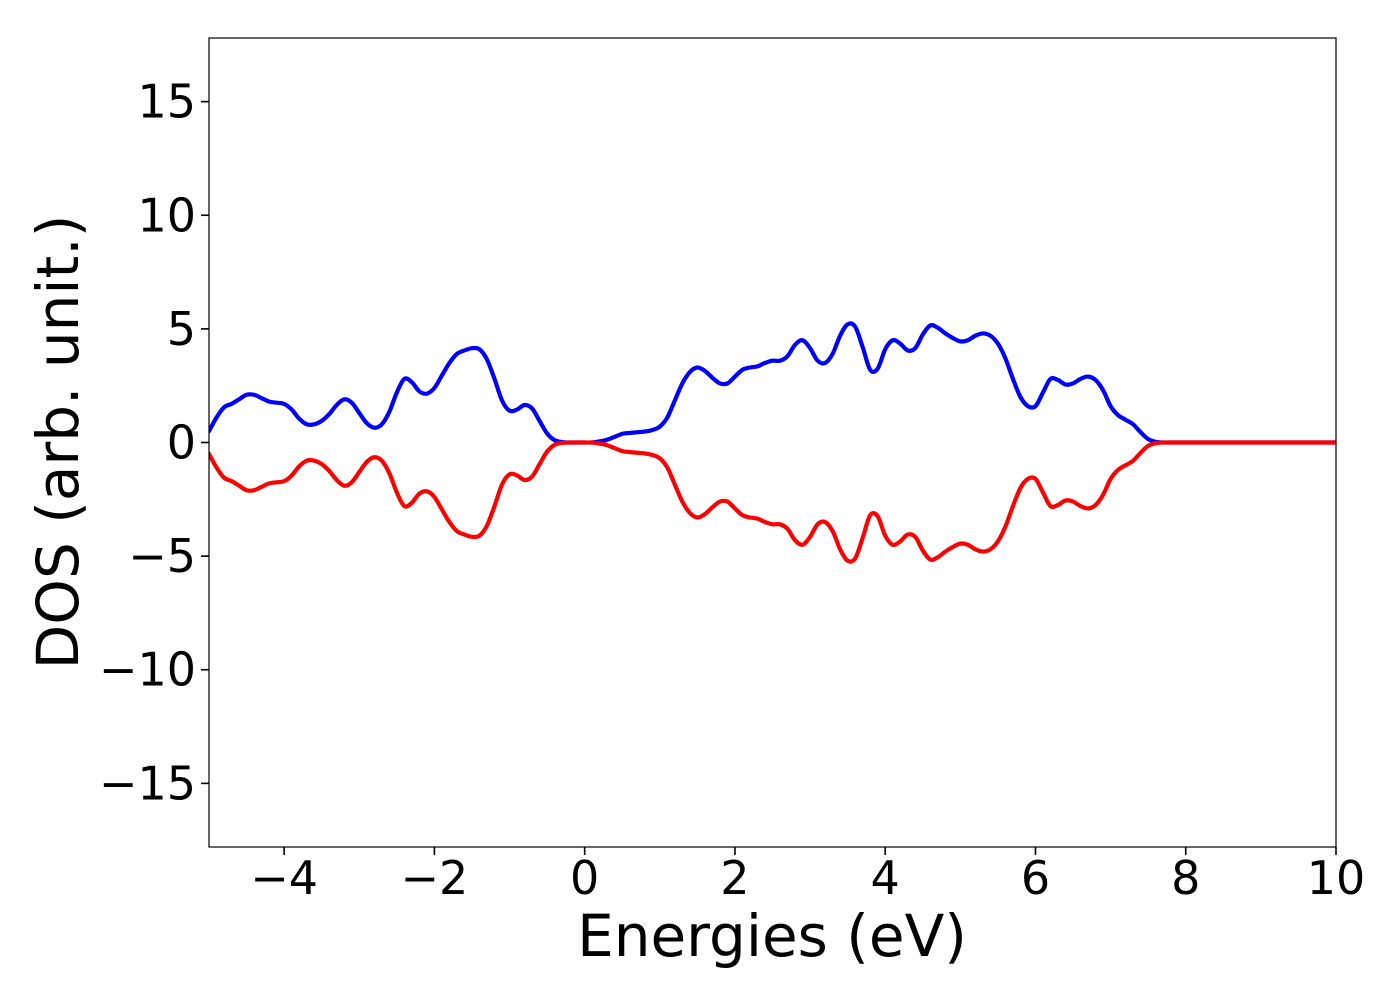  Describe the element at coordinates (181, 329) in the screenshot. I see `y-tick-label: 5` at that location.